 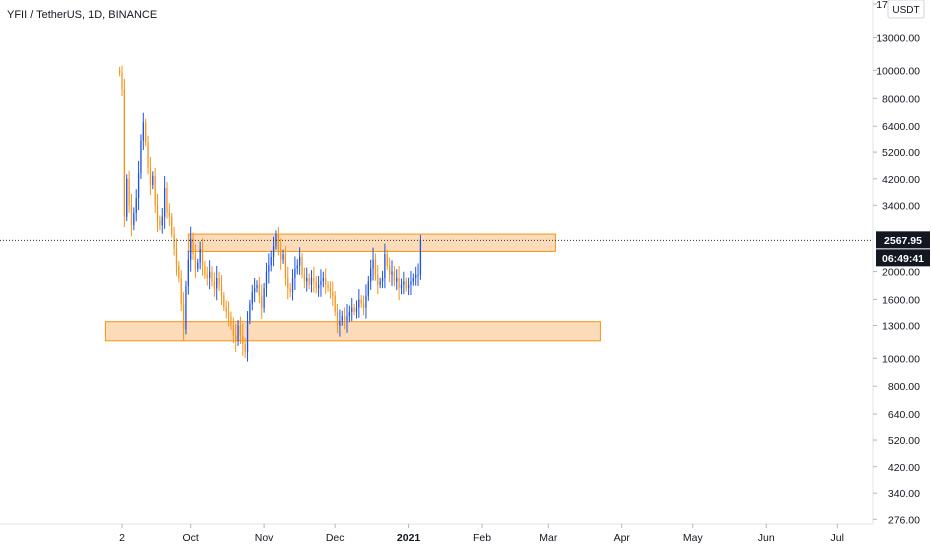 What do you see at coordinates (481, 534) in the screenshot?
I see `time-axis: 2 Oct Nov Dec 2021 Feb Mar Apr May Jun Jul` at bounding box center [481, 534].